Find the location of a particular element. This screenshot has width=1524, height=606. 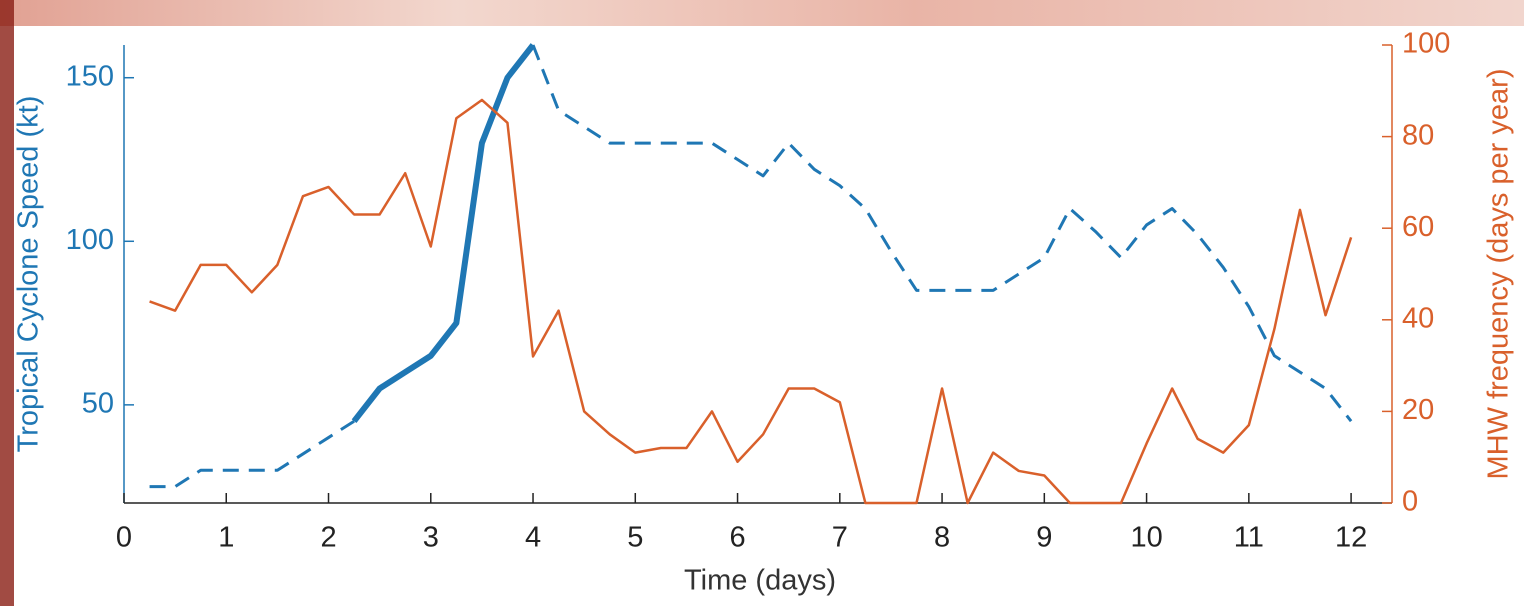

x-tick-label: 1 is located at coordinates (226, 538).